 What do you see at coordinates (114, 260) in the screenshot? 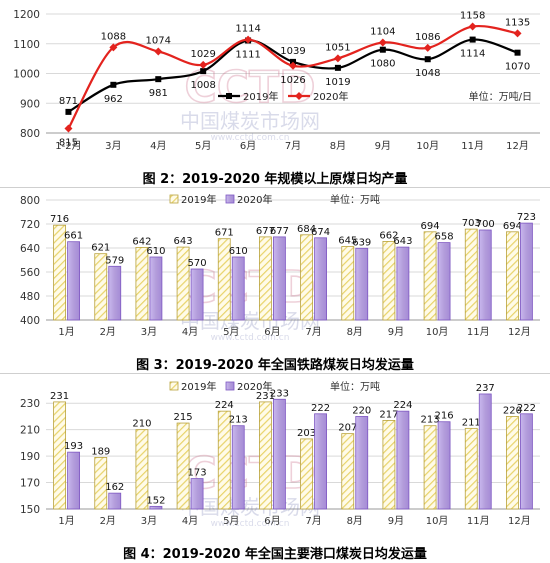
I see `data-label: 579` at bounding box center [114, 260].